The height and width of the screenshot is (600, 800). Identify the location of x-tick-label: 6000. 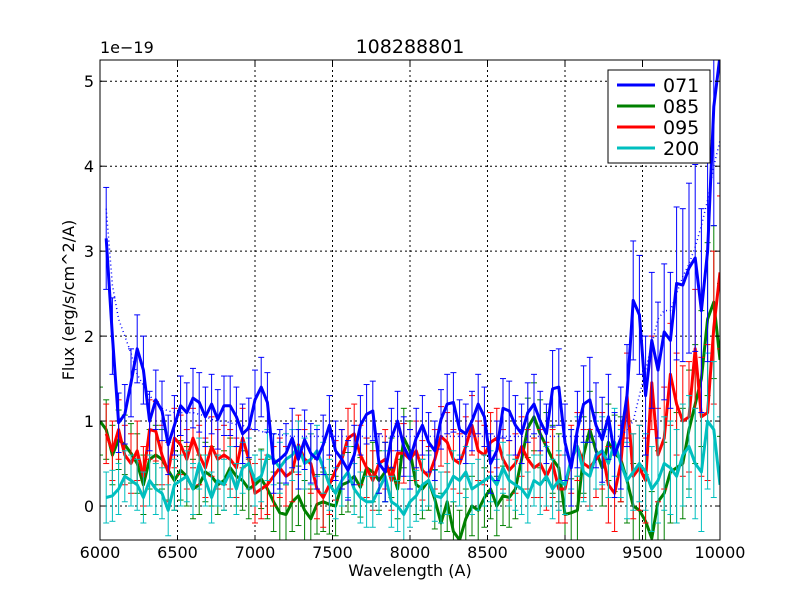
(100, 552).